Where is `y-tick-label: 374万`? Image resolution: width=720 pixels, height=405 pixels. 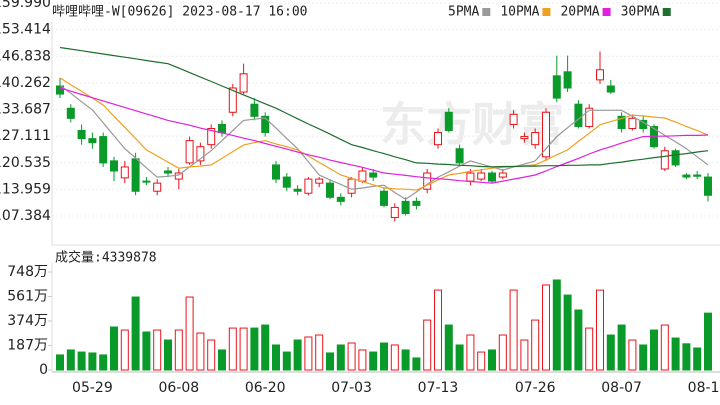
y-tick-label: 374万 is located at coordinates (27, 321).